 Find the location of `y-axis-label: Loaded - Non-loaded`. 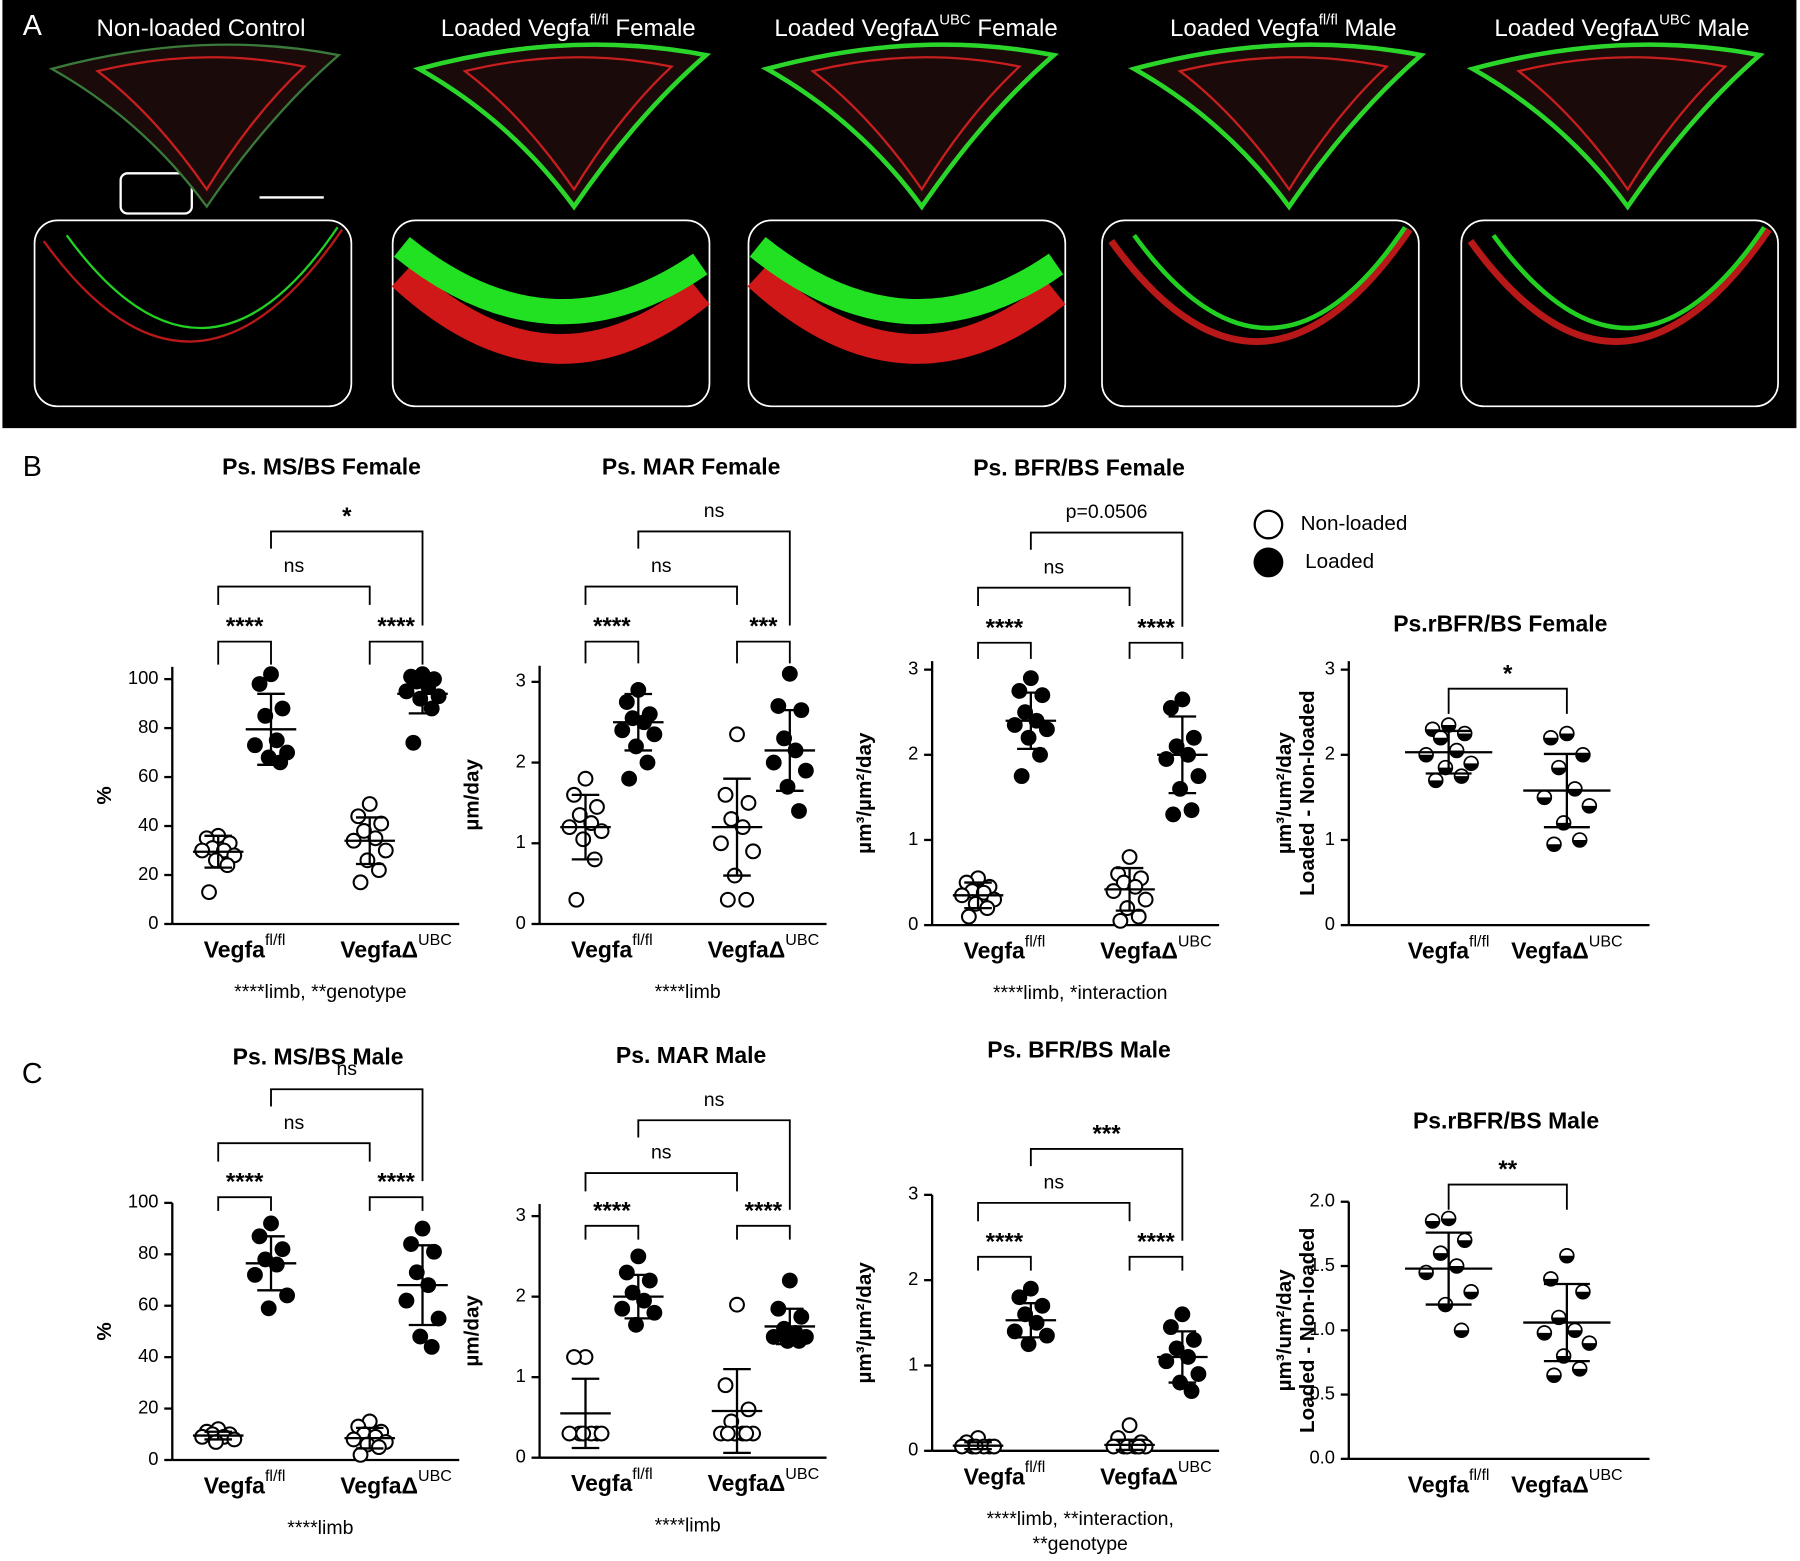

y-axis-label: Loaded - Non-loaded is located at coordinates (1307, 792).